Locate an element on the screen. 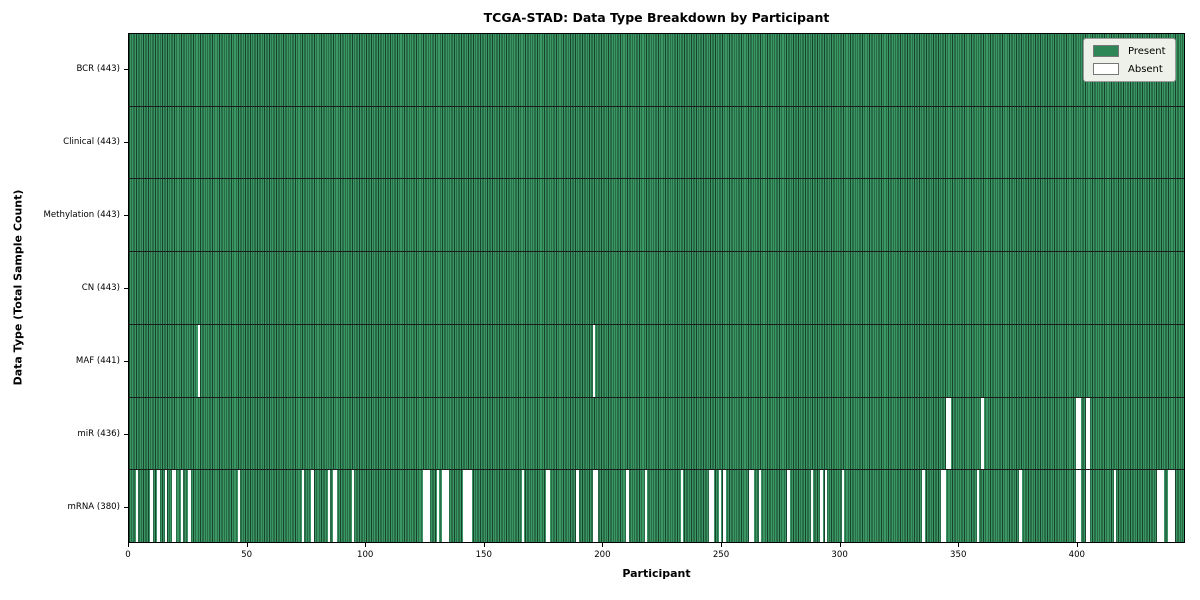 The image size is (1200, 600). xtick-label-50: 50 is located at coordinates (247, 555).